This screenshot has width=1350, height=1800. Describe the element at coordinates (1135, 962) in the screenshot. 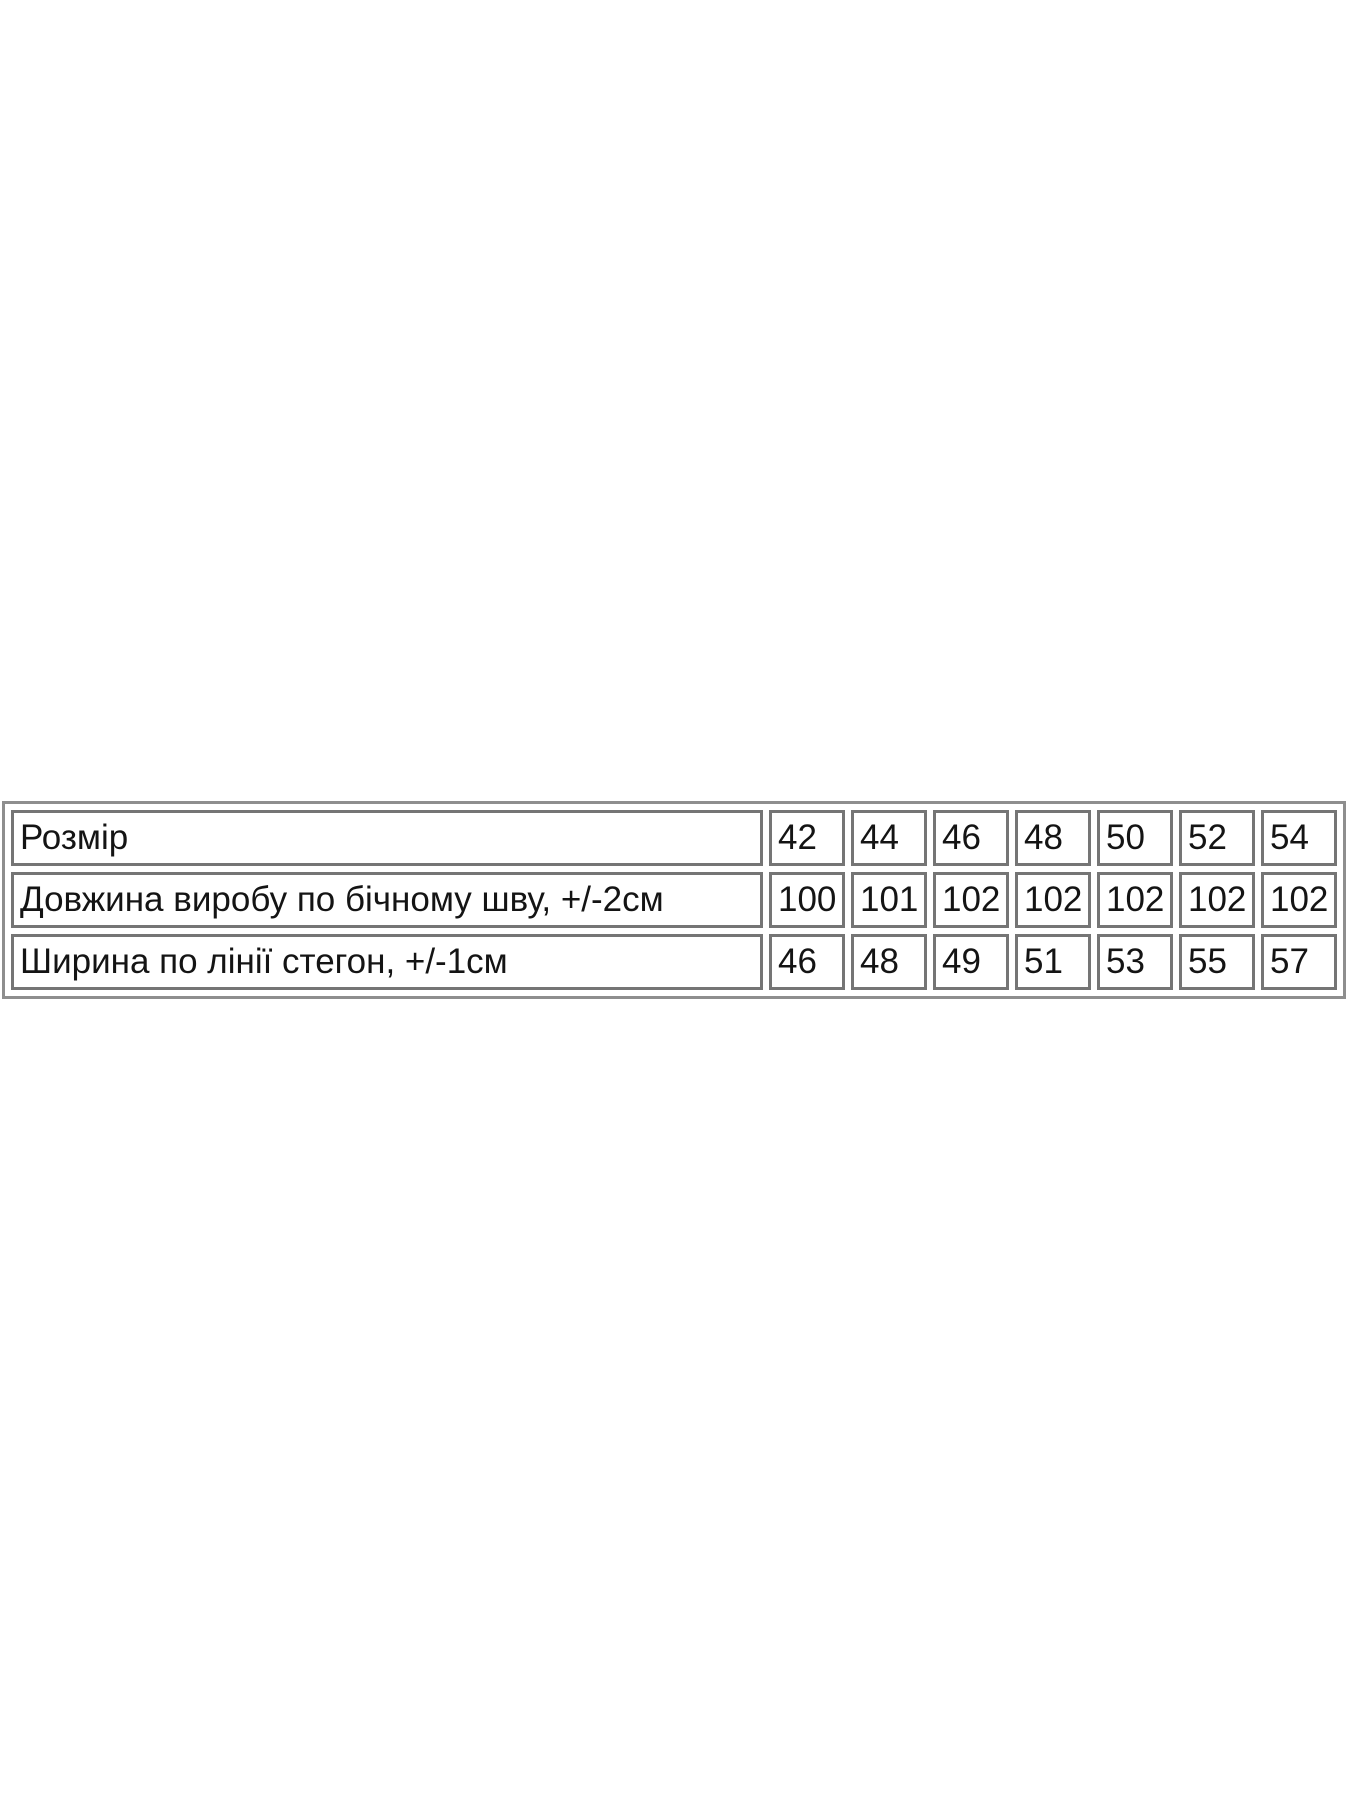

I see `hip-width-value-cell: 53` at that location.